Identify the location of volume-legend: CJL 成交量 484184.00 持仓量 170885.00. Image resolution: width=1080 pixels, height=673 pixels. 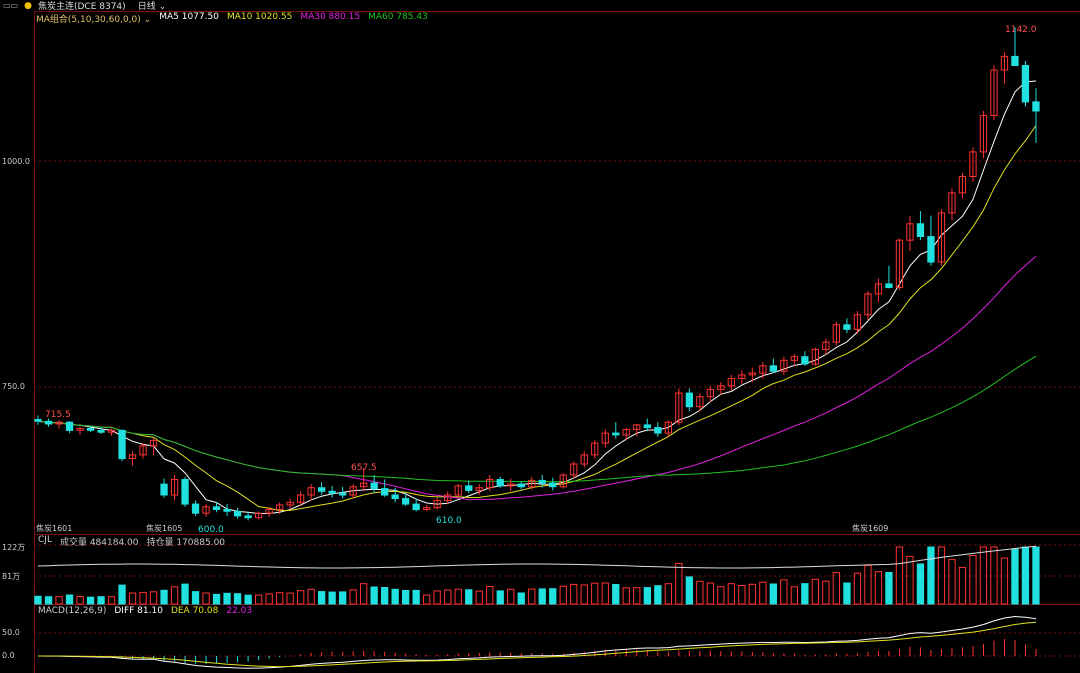
(131, 541).